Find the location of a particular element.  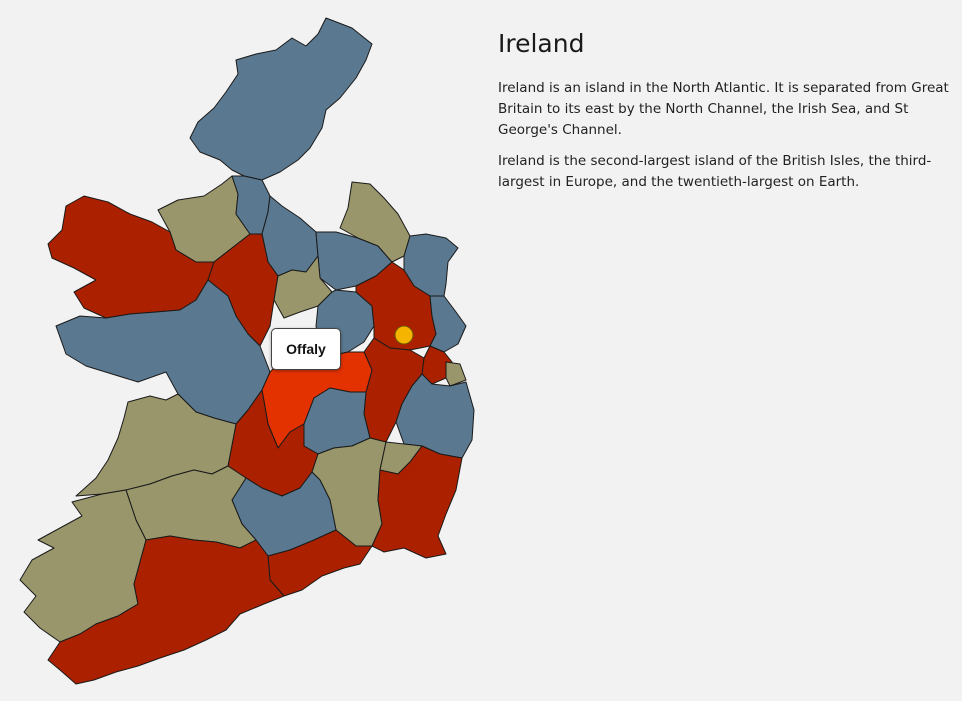

county-louth is located at coordinates (448, 324).